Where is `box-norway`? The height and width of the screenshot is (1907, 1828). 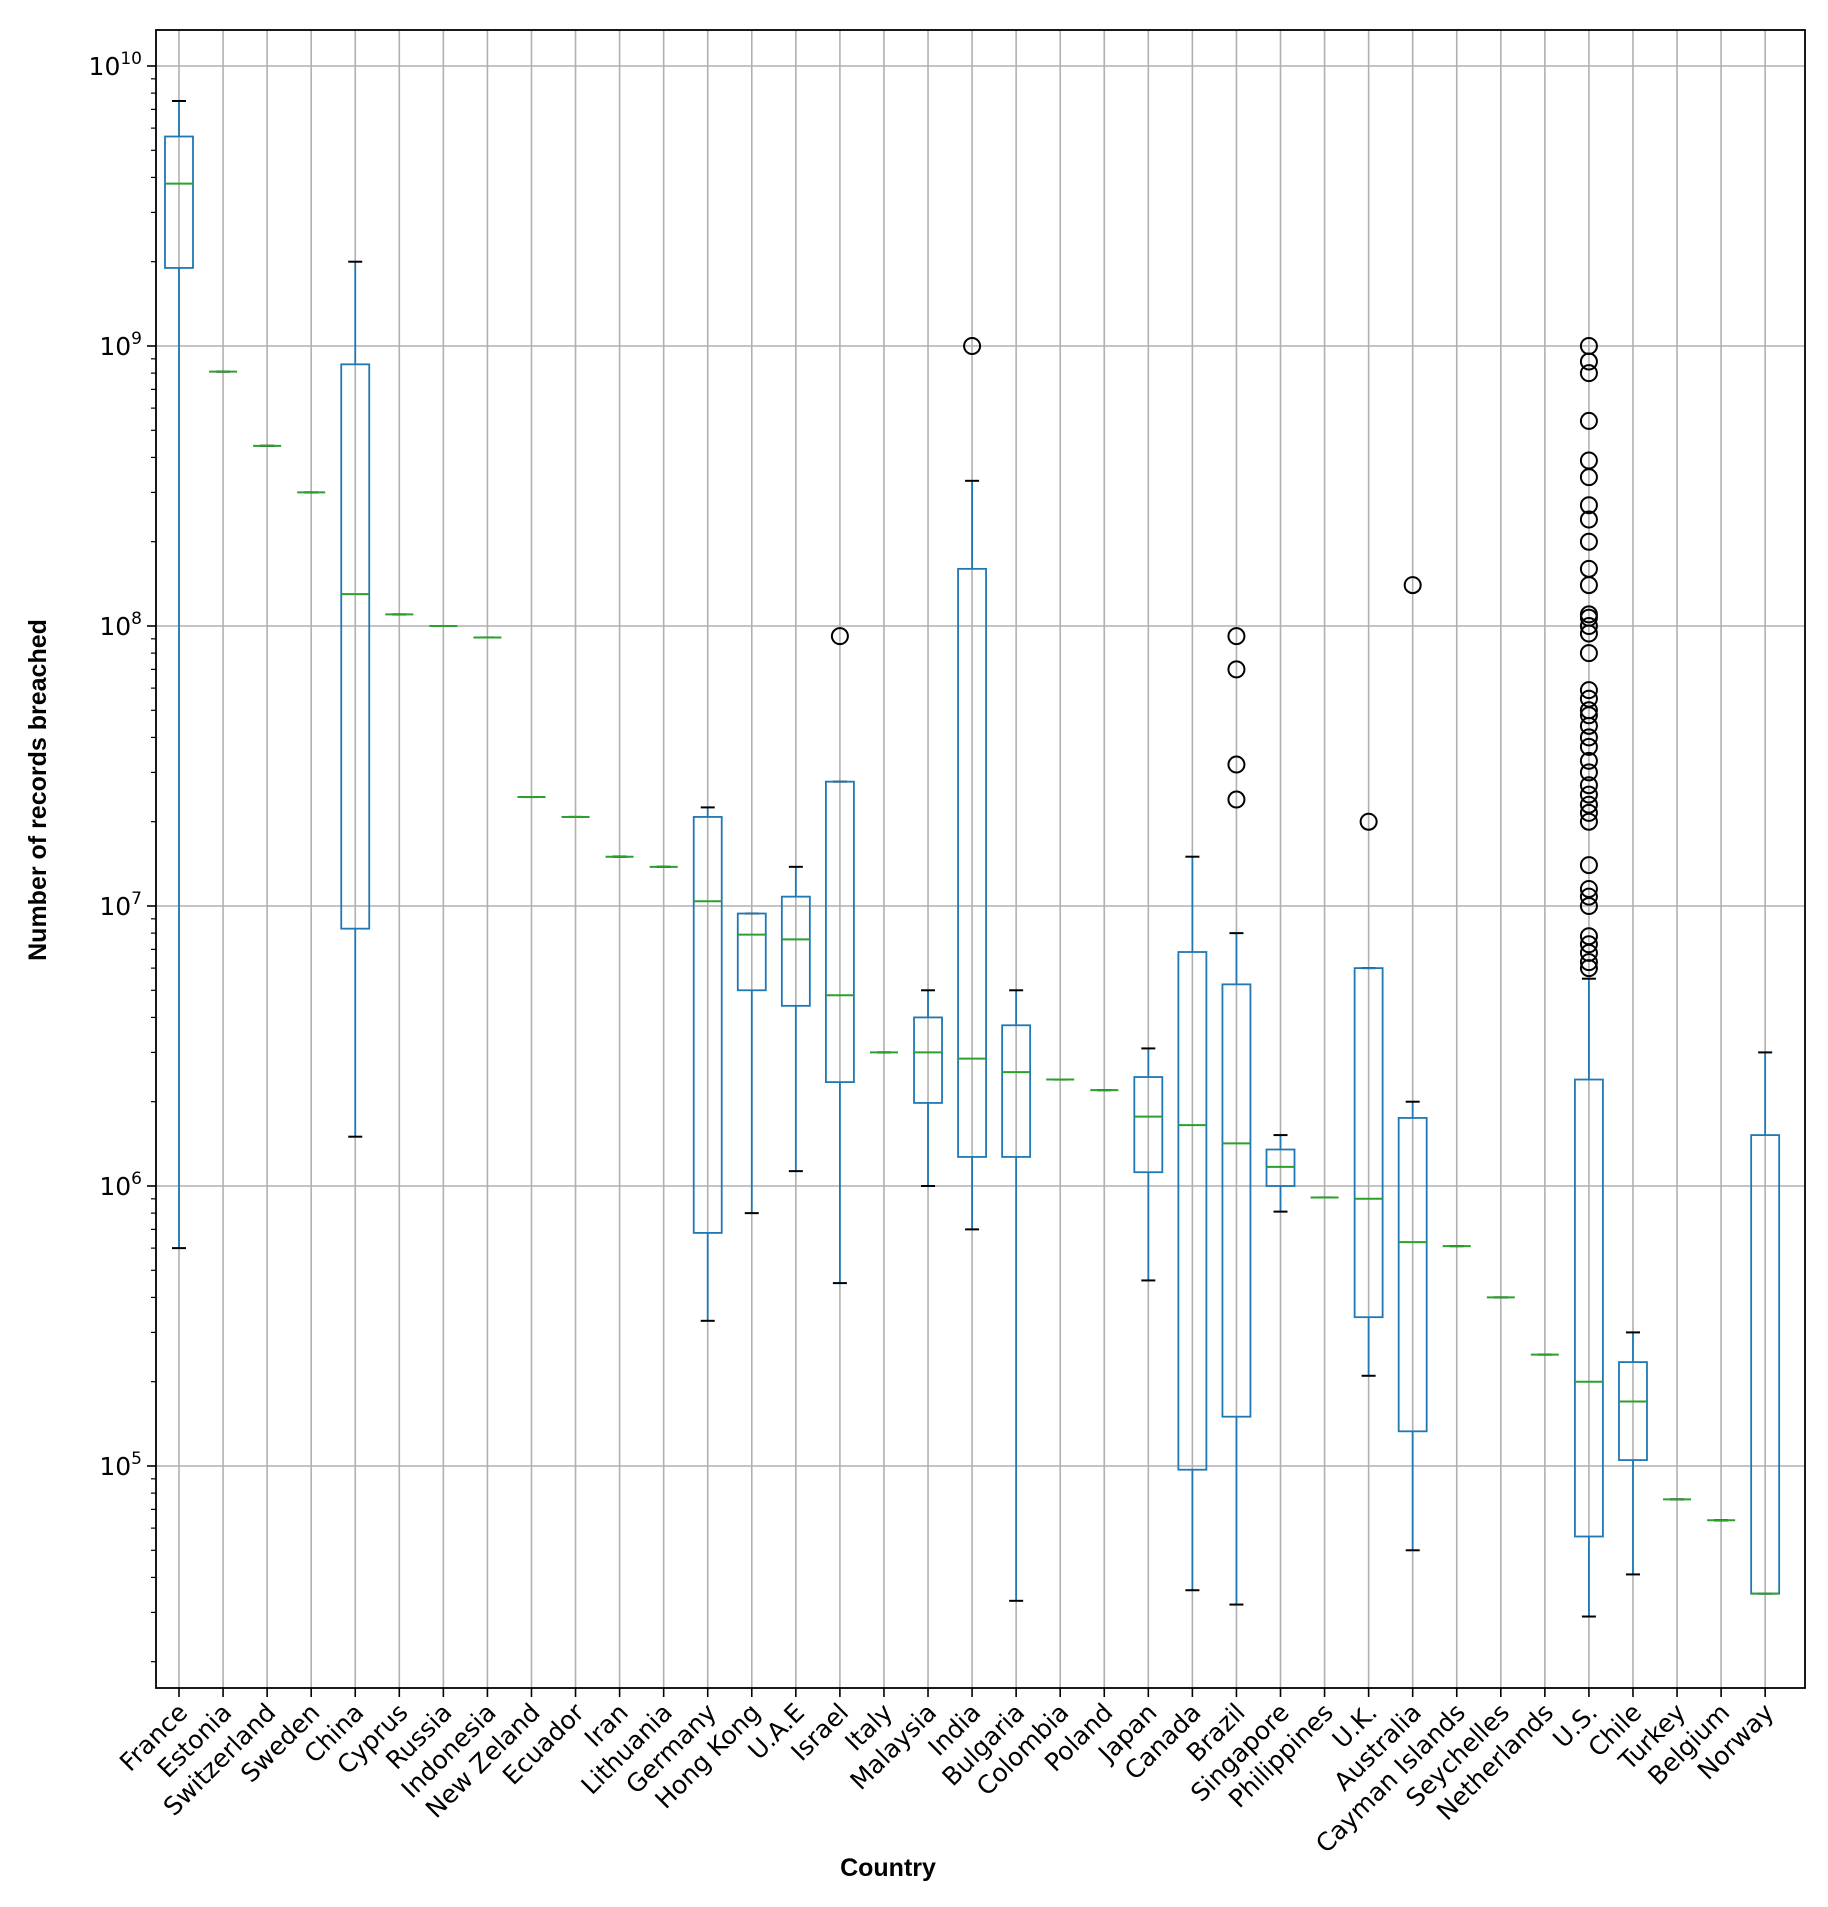 box-norway is located at coordinates (1765, 1323).